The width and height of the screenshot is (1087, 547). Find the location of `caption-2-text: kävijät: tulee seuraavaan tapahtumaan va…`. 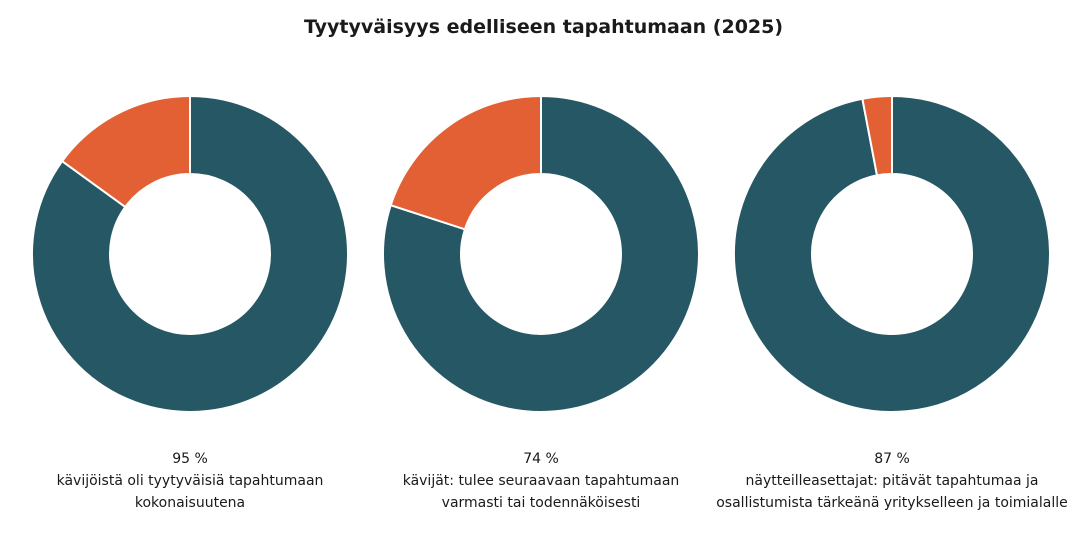

caption-2-text: kävijät: tulee seuraavaan tapahtumaan va… is located at coordinates (541, 492).